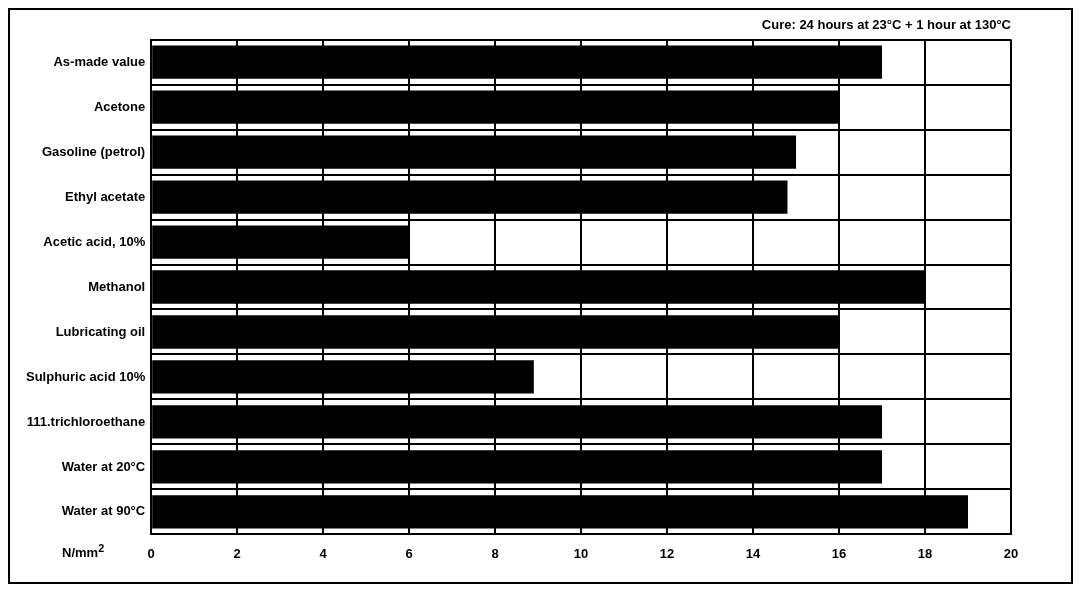  Describe the element at coordinates (151, 553) in the screenshot. I see `x-tick-label: 0` at that location.